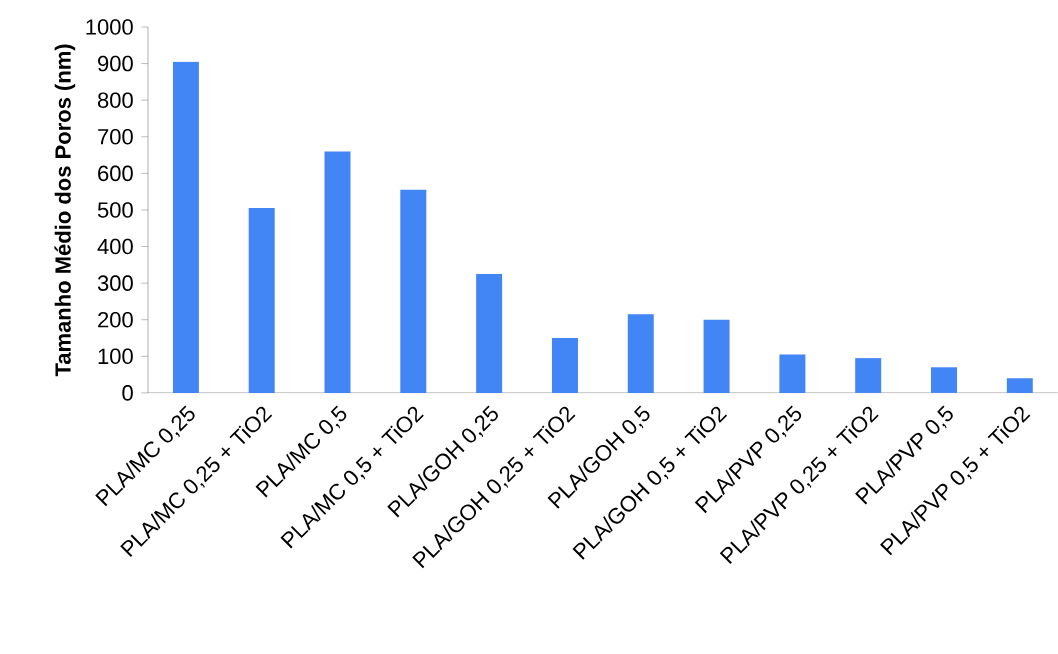  Describe the element at coordinates (115, 173) in the screenshot. I see `y-tick-label: 600` at that location.